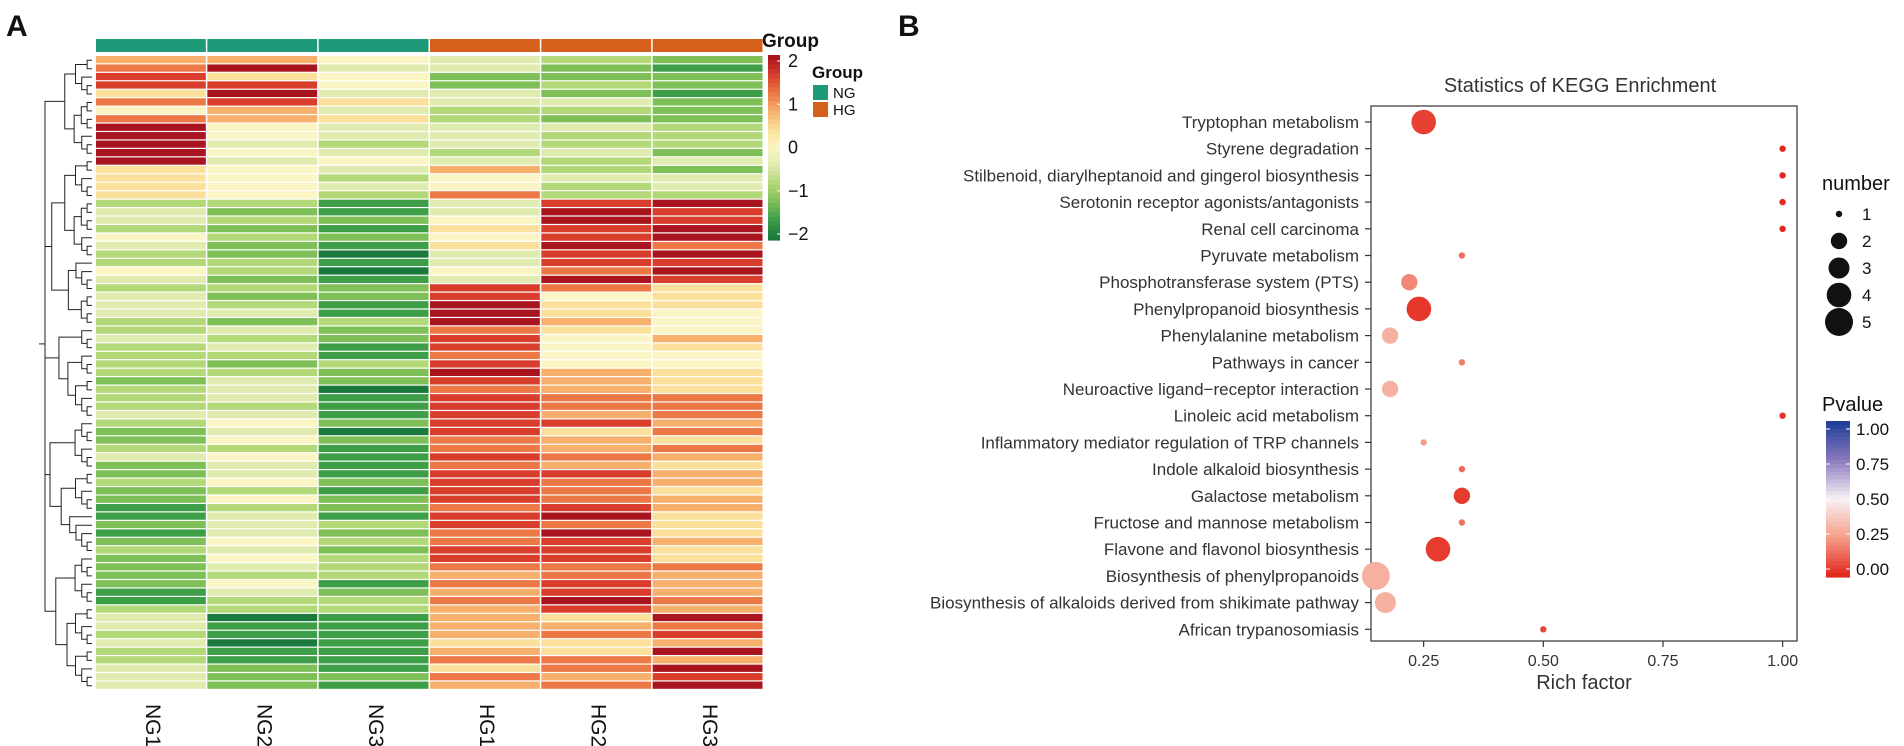  Describe the element at coordinates (1255, 469) in the screenshot. I see `y-tick-label: Indole alkaloid biosynthesis` at that location.